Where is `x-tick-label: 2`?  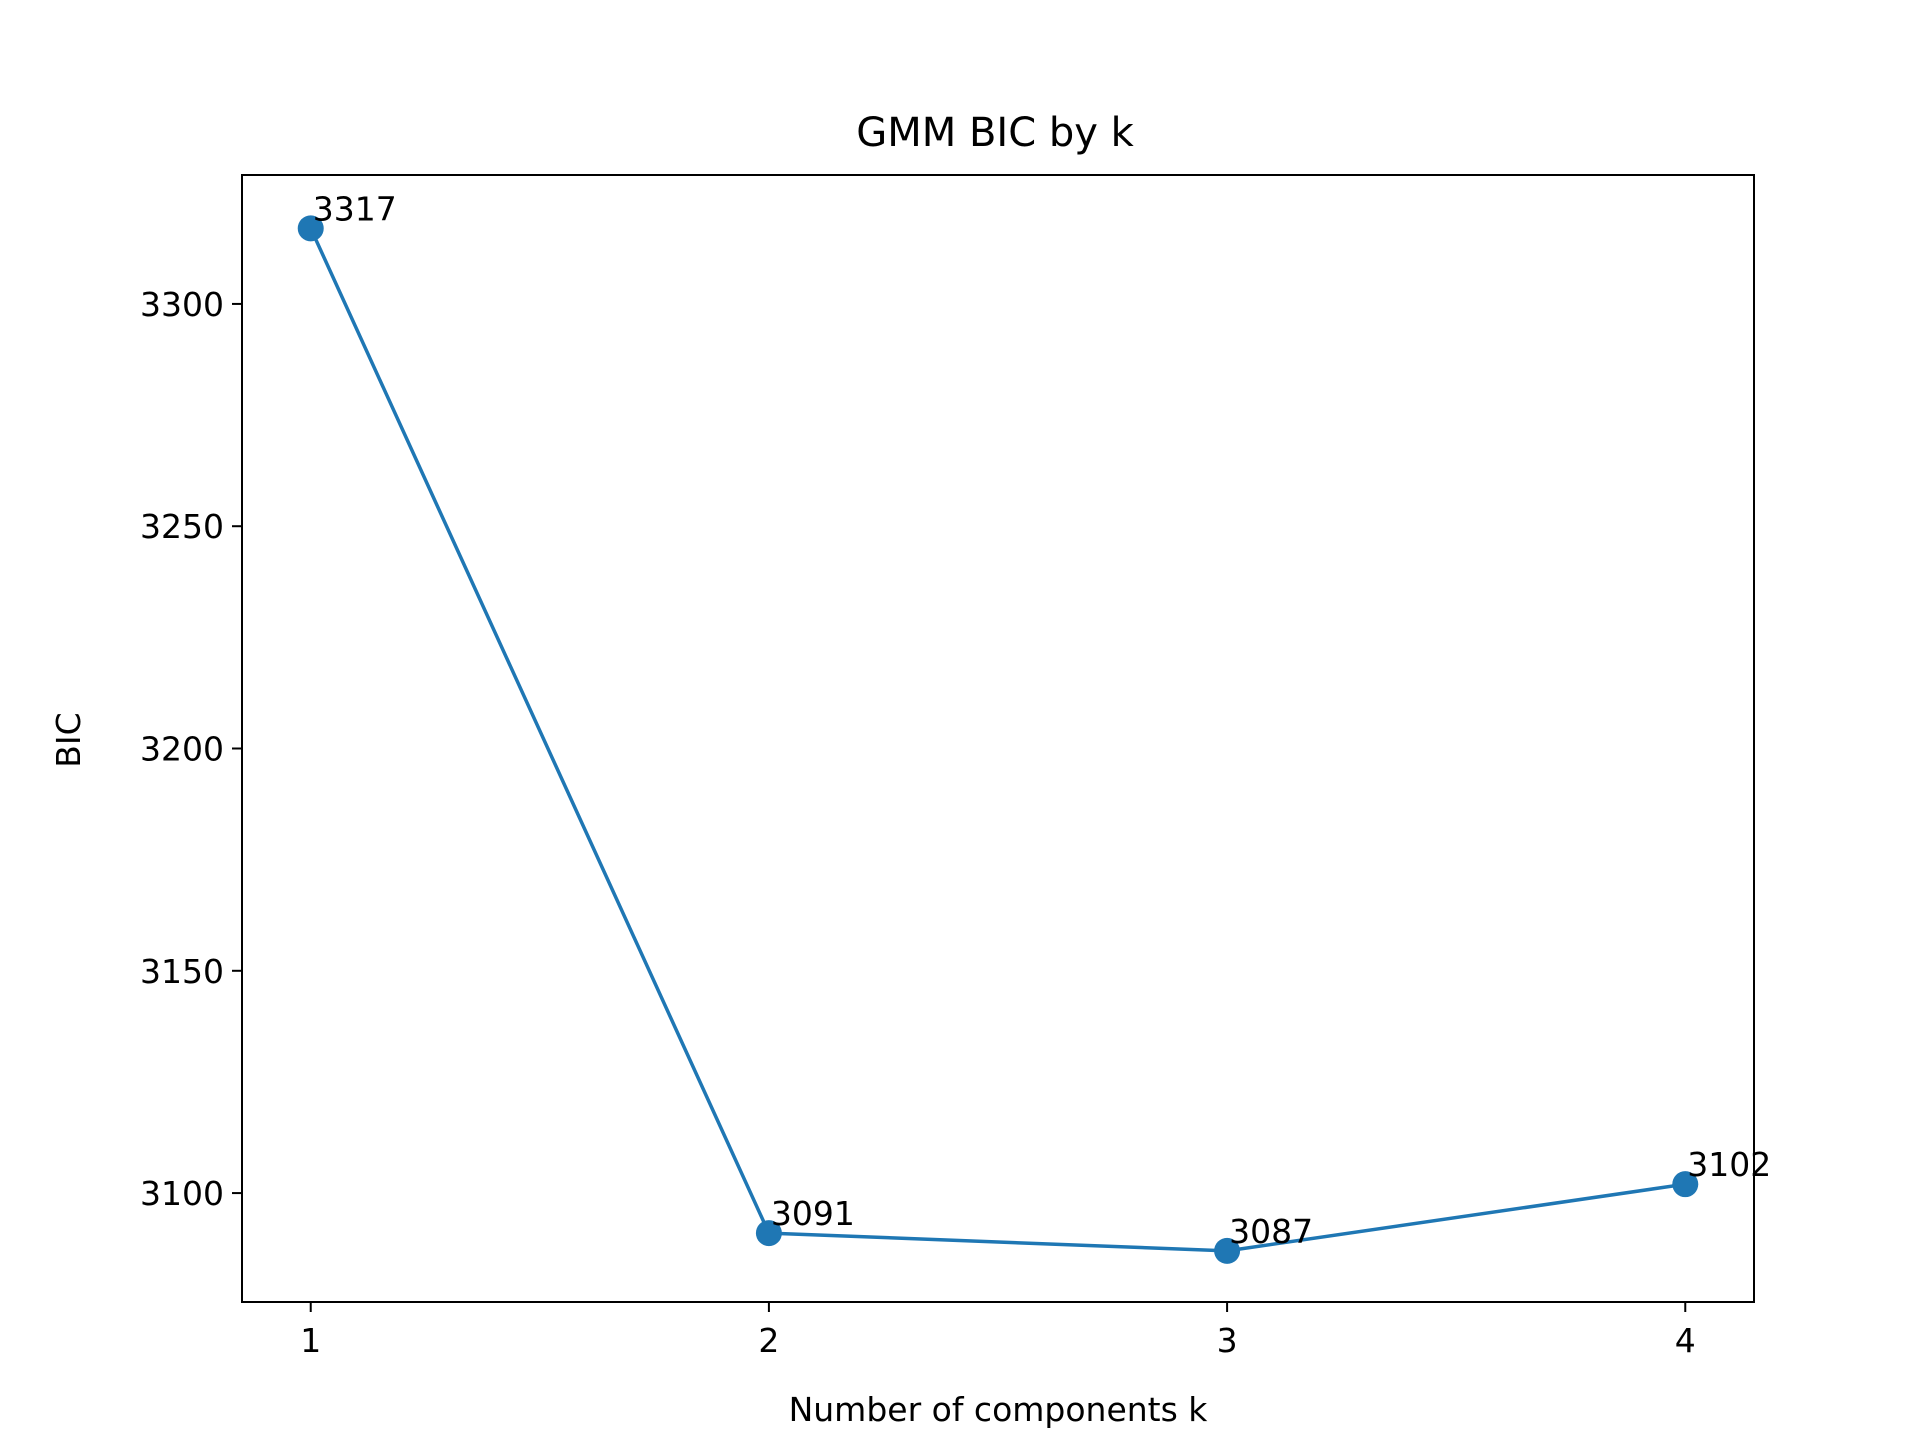
x-tick-label: 2 is located at coordinates (768, 1340).